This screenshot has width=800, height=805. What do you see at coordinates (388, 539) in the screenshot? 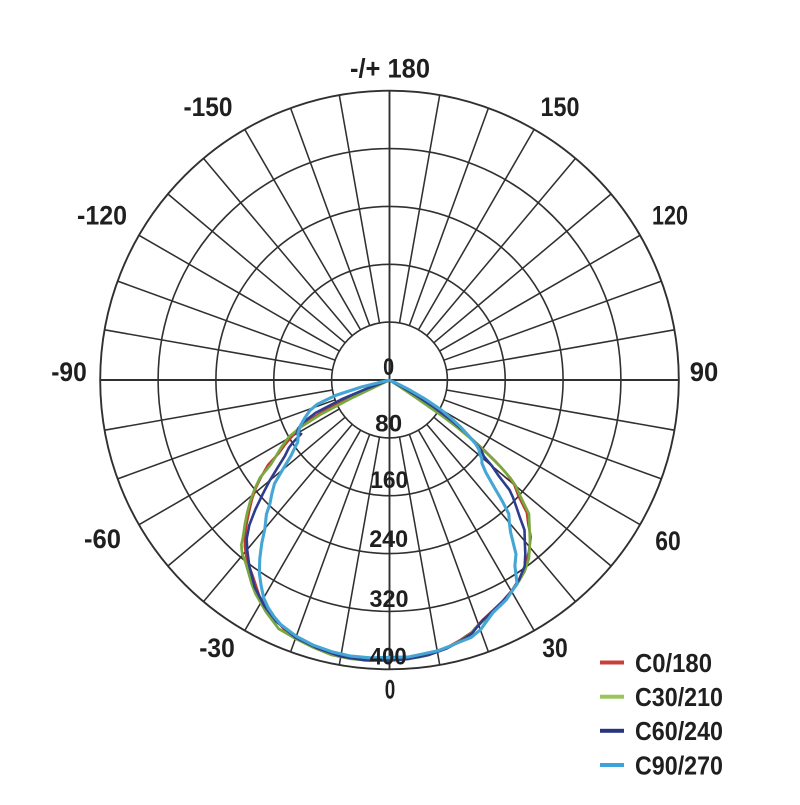
I see `svg-text: 240` at bounding box center [388, 539].